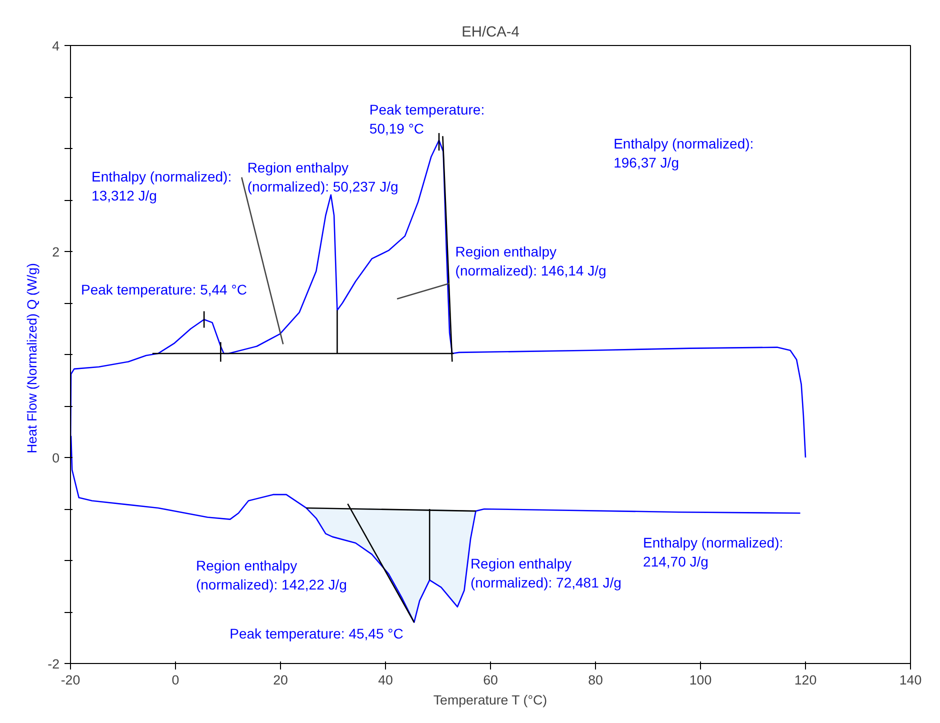  I want to click on x-axis-title: Temperature T (°C), so click(490, 700).